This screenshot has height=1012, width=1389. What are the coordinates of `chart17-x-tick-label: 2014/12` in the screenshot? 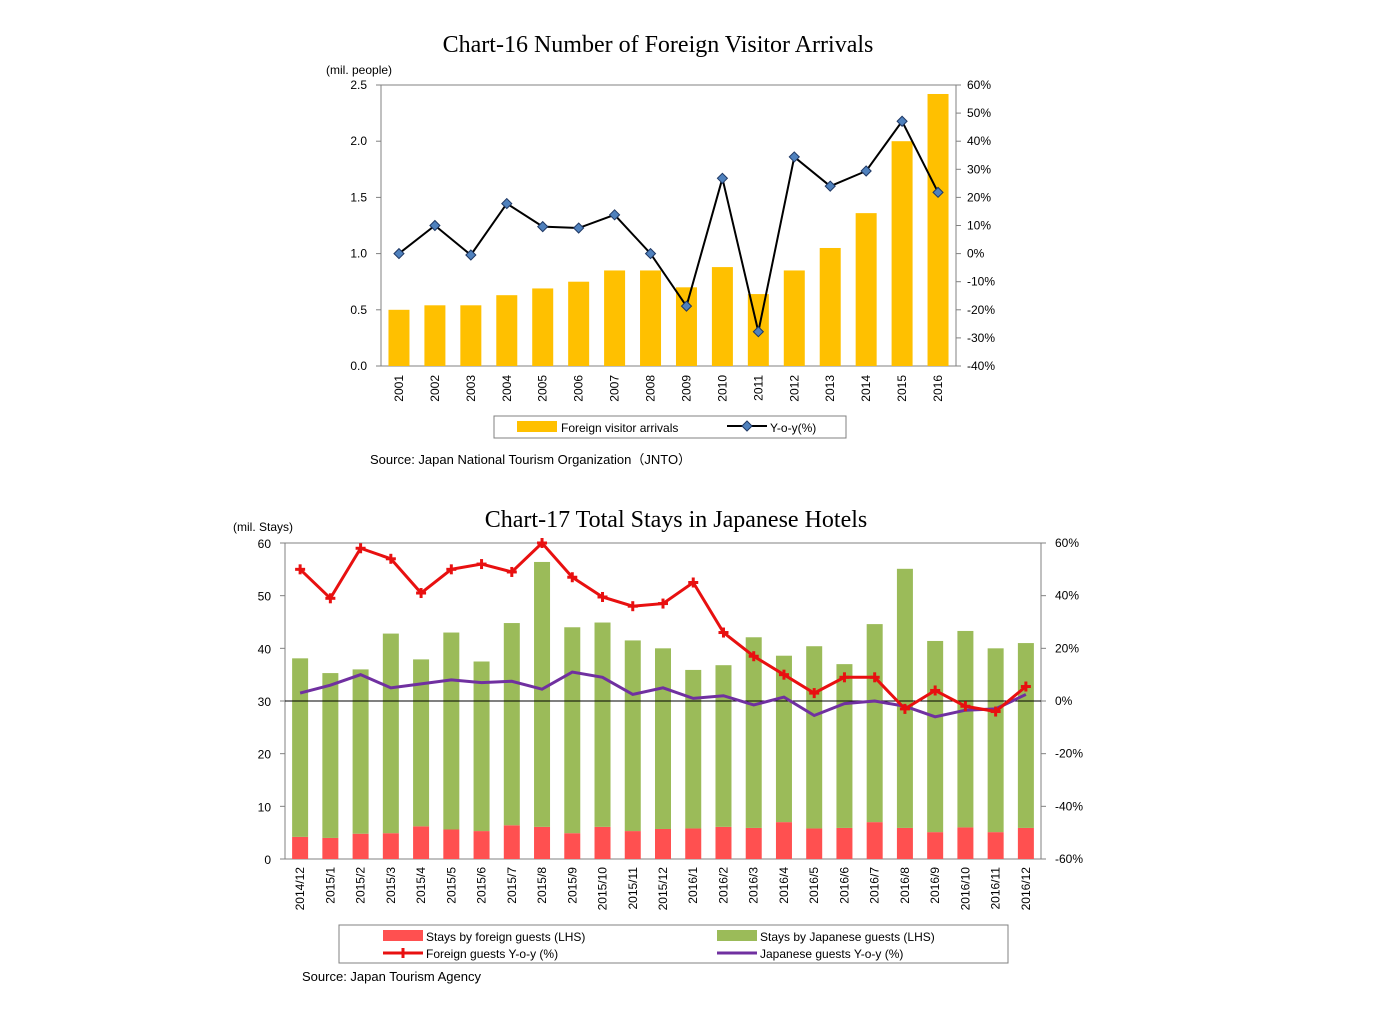 It's located at (300, 889).